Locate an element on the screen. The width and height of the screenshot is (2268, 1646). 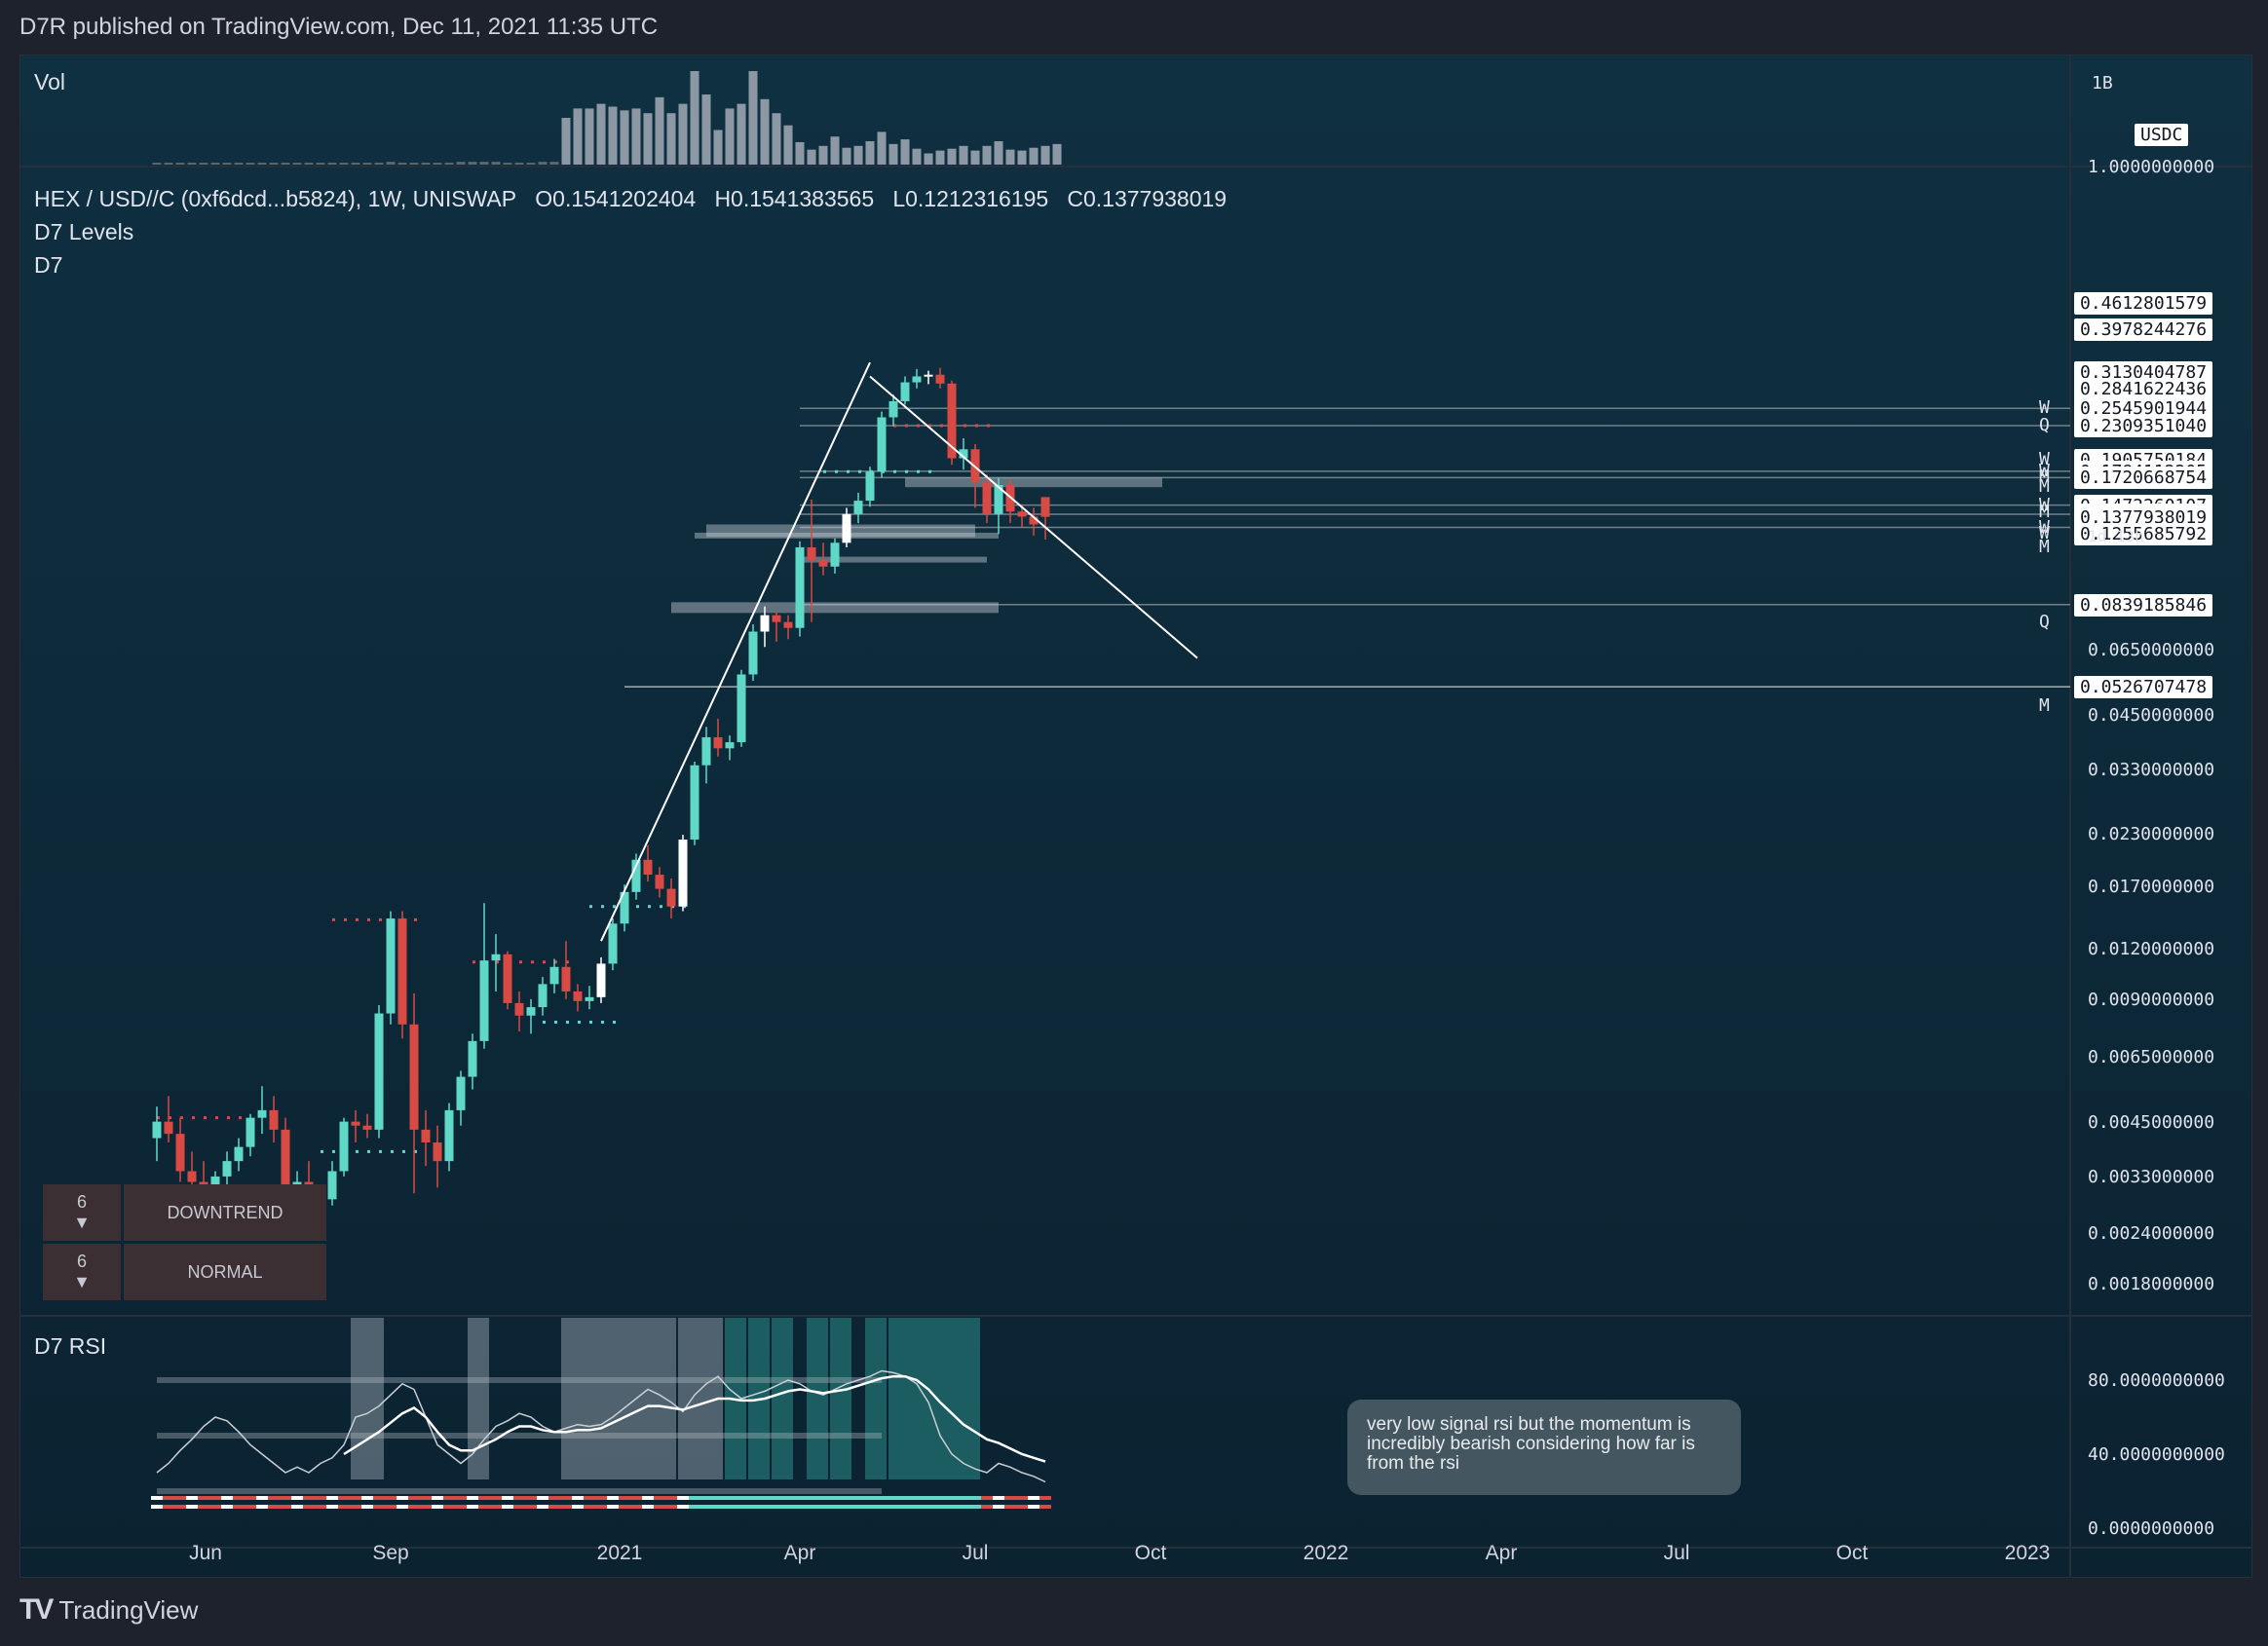
price-tag: 0.2545901944 is located at coordinates (2143, 409).